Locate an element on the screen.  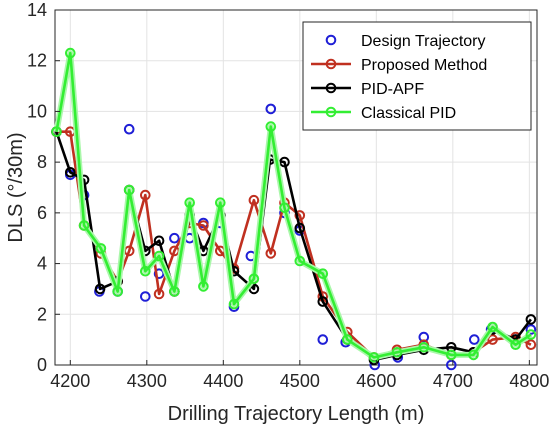
legend-label: Design Trajectory is located at coordinates (423, 41).